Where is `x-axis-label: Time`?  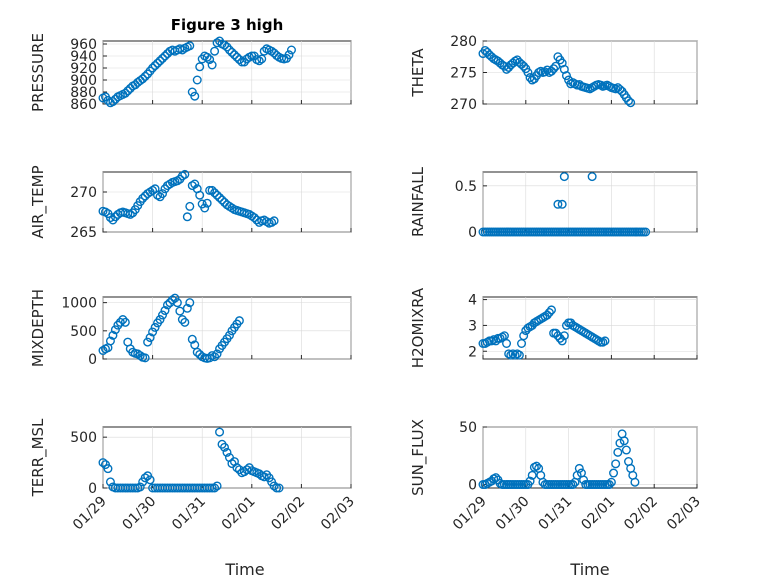
x-axis-label: Time is located at coordinates (244, 569).